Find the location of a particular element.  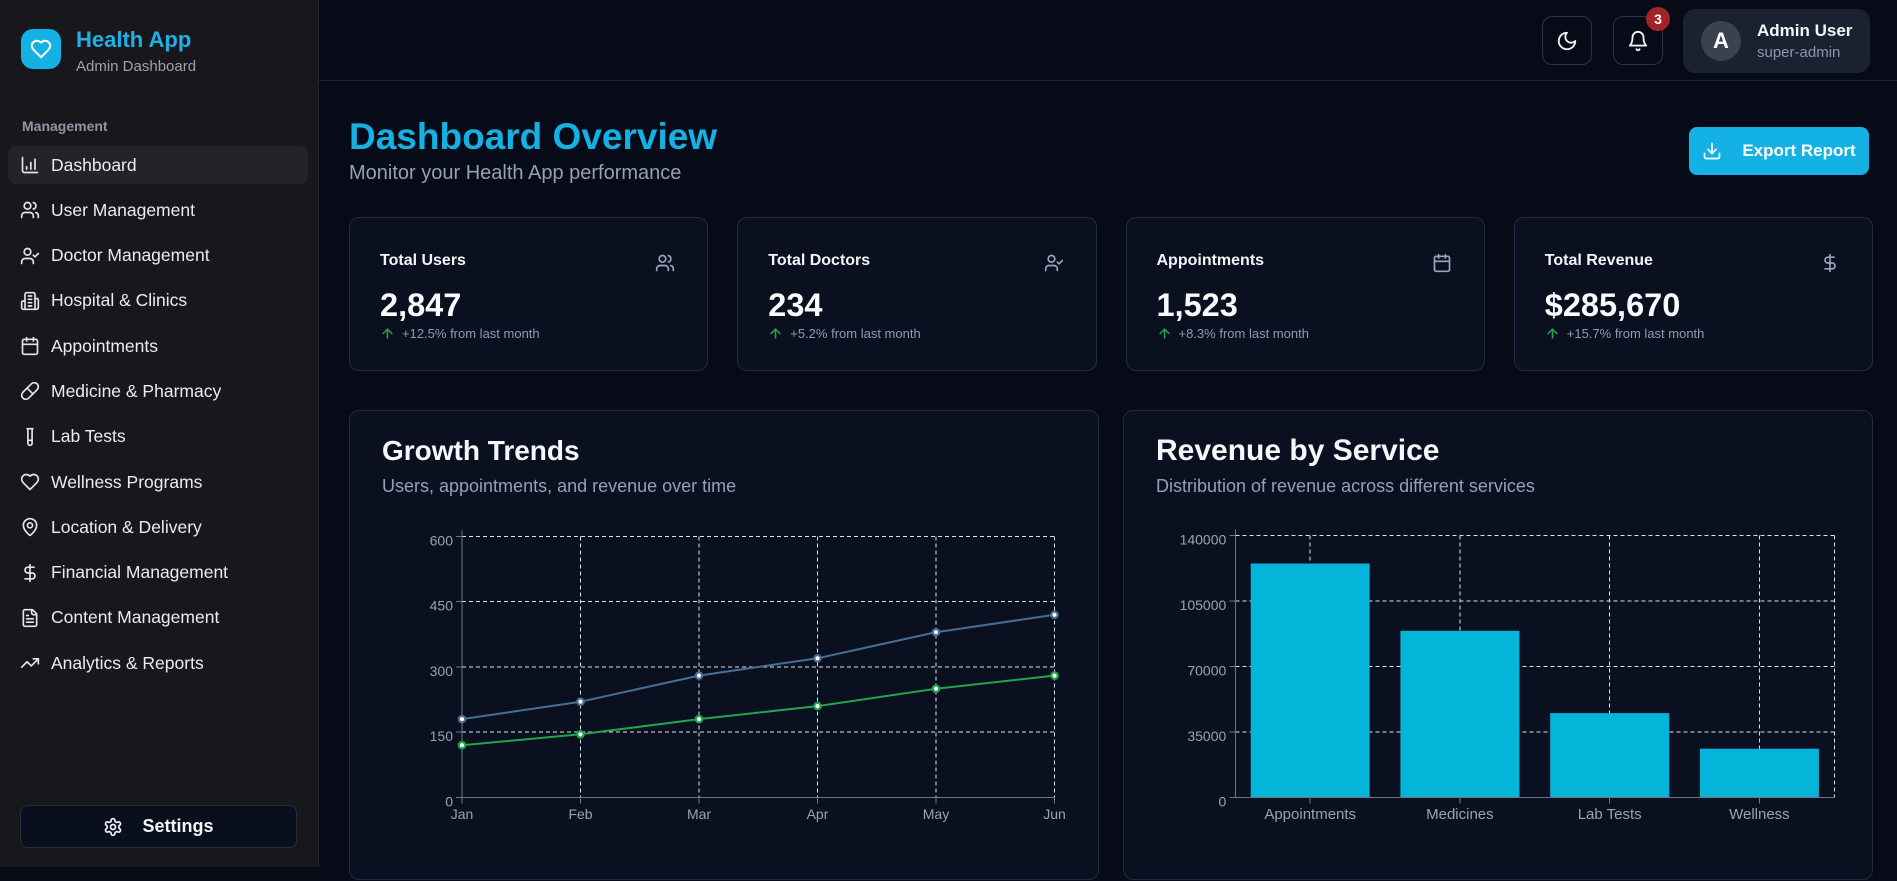

svg-text: Wellness is located at coordinates (1759, 814).